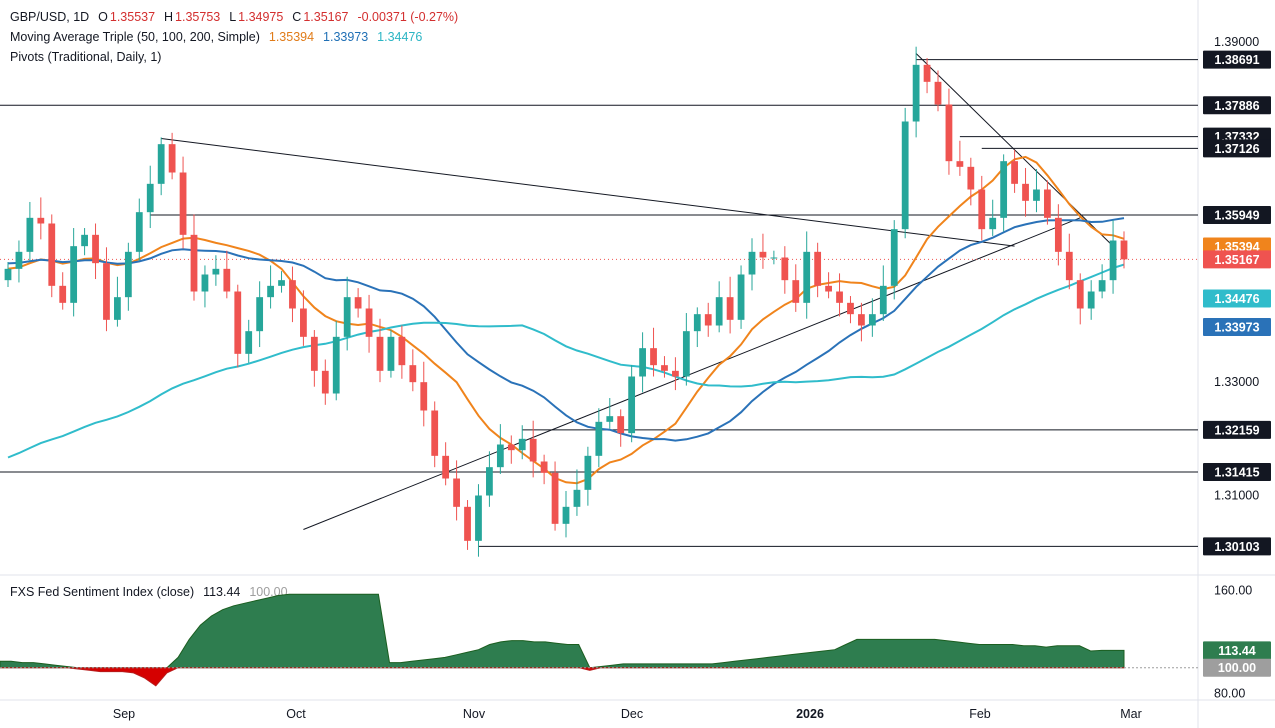  Describe the element at coordinates (291, 37) in the screenshot. I see `ma50-value: 1.35394` at that location.